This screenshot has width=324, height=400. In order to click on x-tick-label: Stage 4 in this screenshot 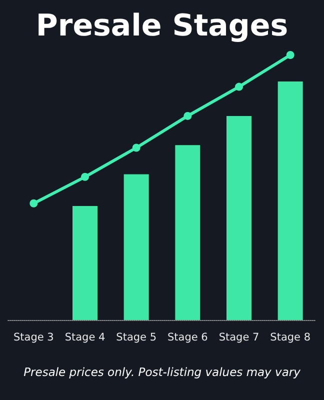, I will do `click(85, 338)`.